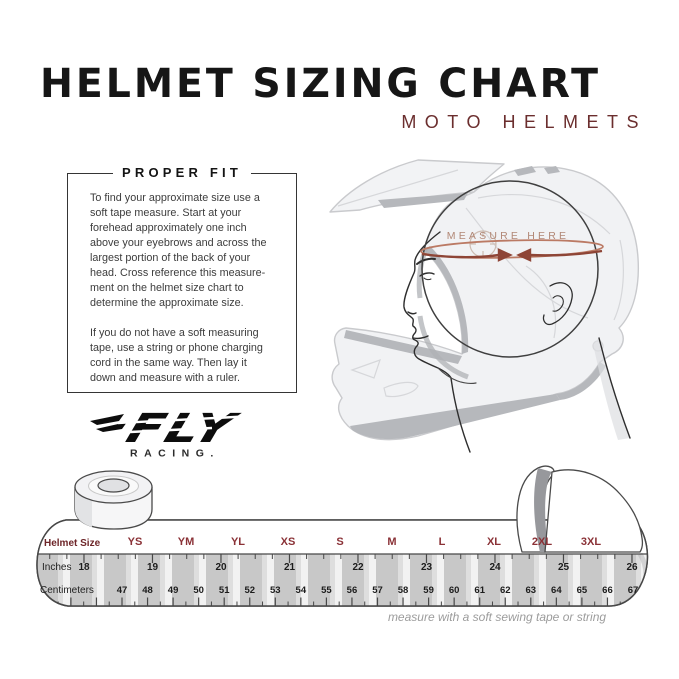  I want to click on fly-logo-slits-icon, so click(186, 424).